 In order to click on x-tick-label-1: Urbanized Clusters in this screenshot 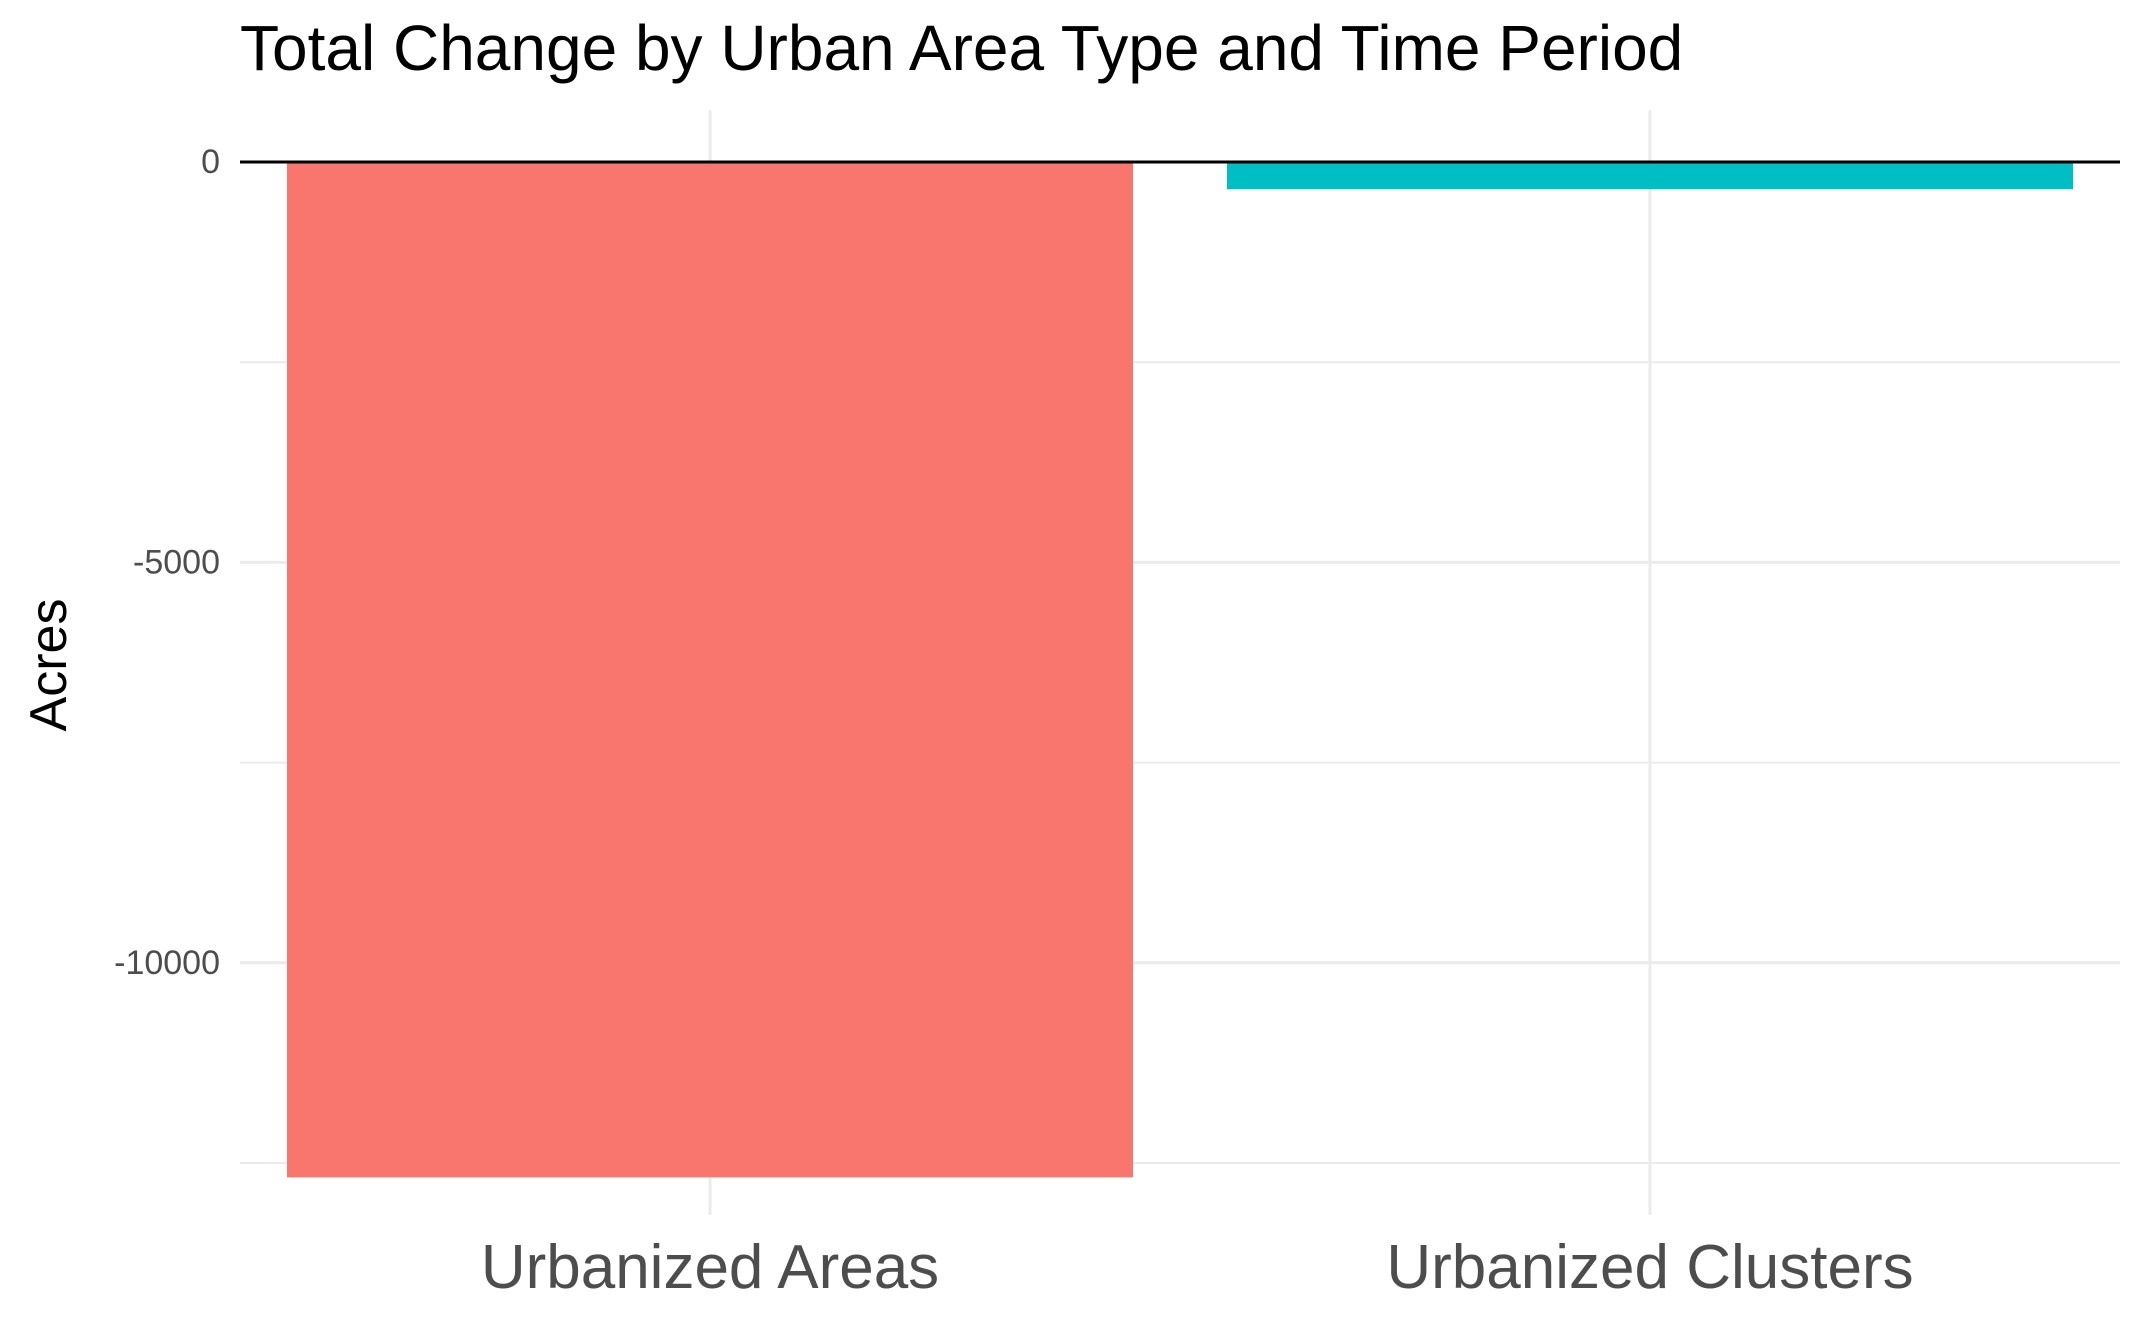, I will do `click(1649, 1267)`.